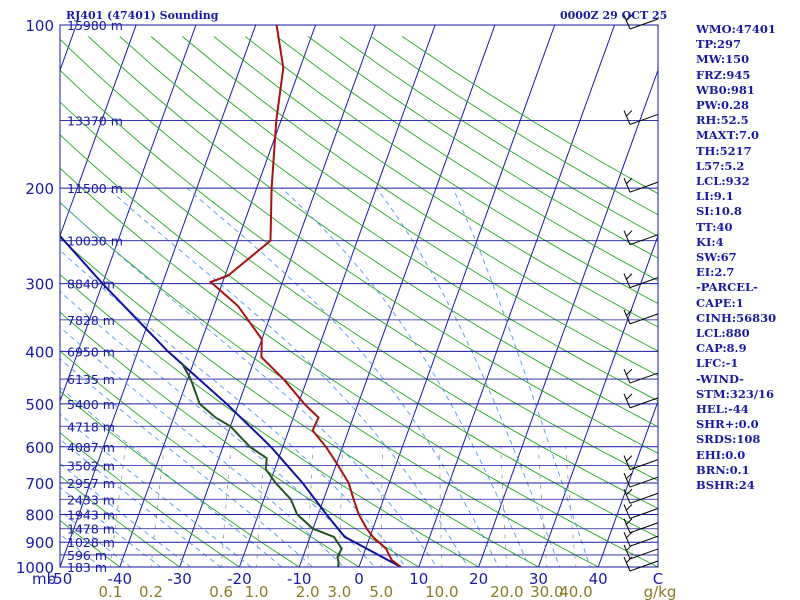 Image resolution: width=800 pixels, height=600 pixels. I want to click on sounding-index-line: STM:323/16, so click(735, 393).